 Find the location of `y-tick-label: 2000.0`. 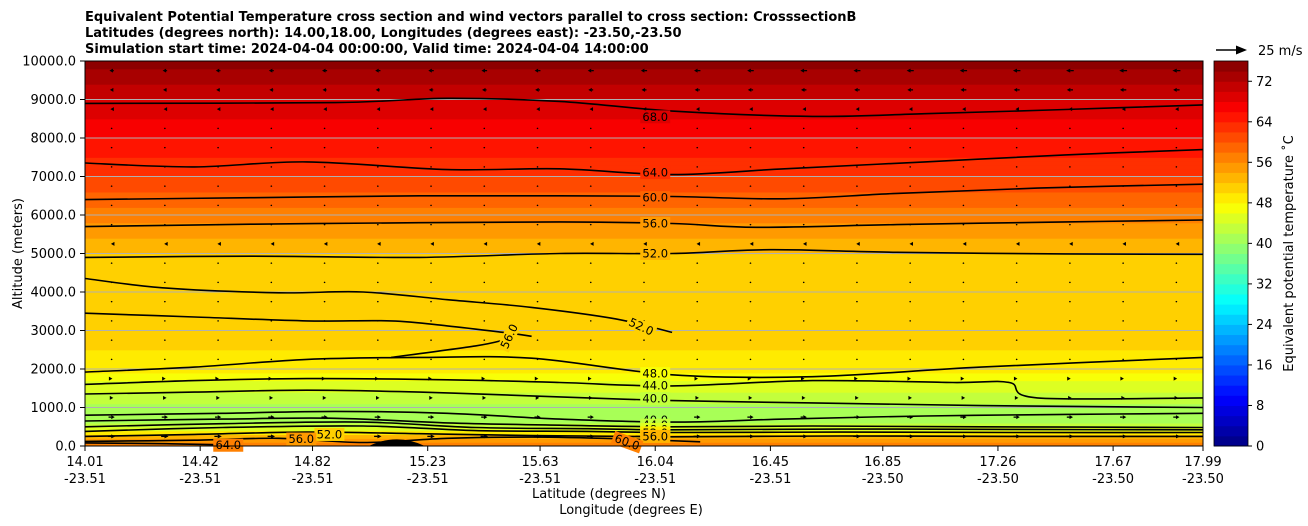

y-tick-label: 2000.0 is located at coordinates (54, 370).